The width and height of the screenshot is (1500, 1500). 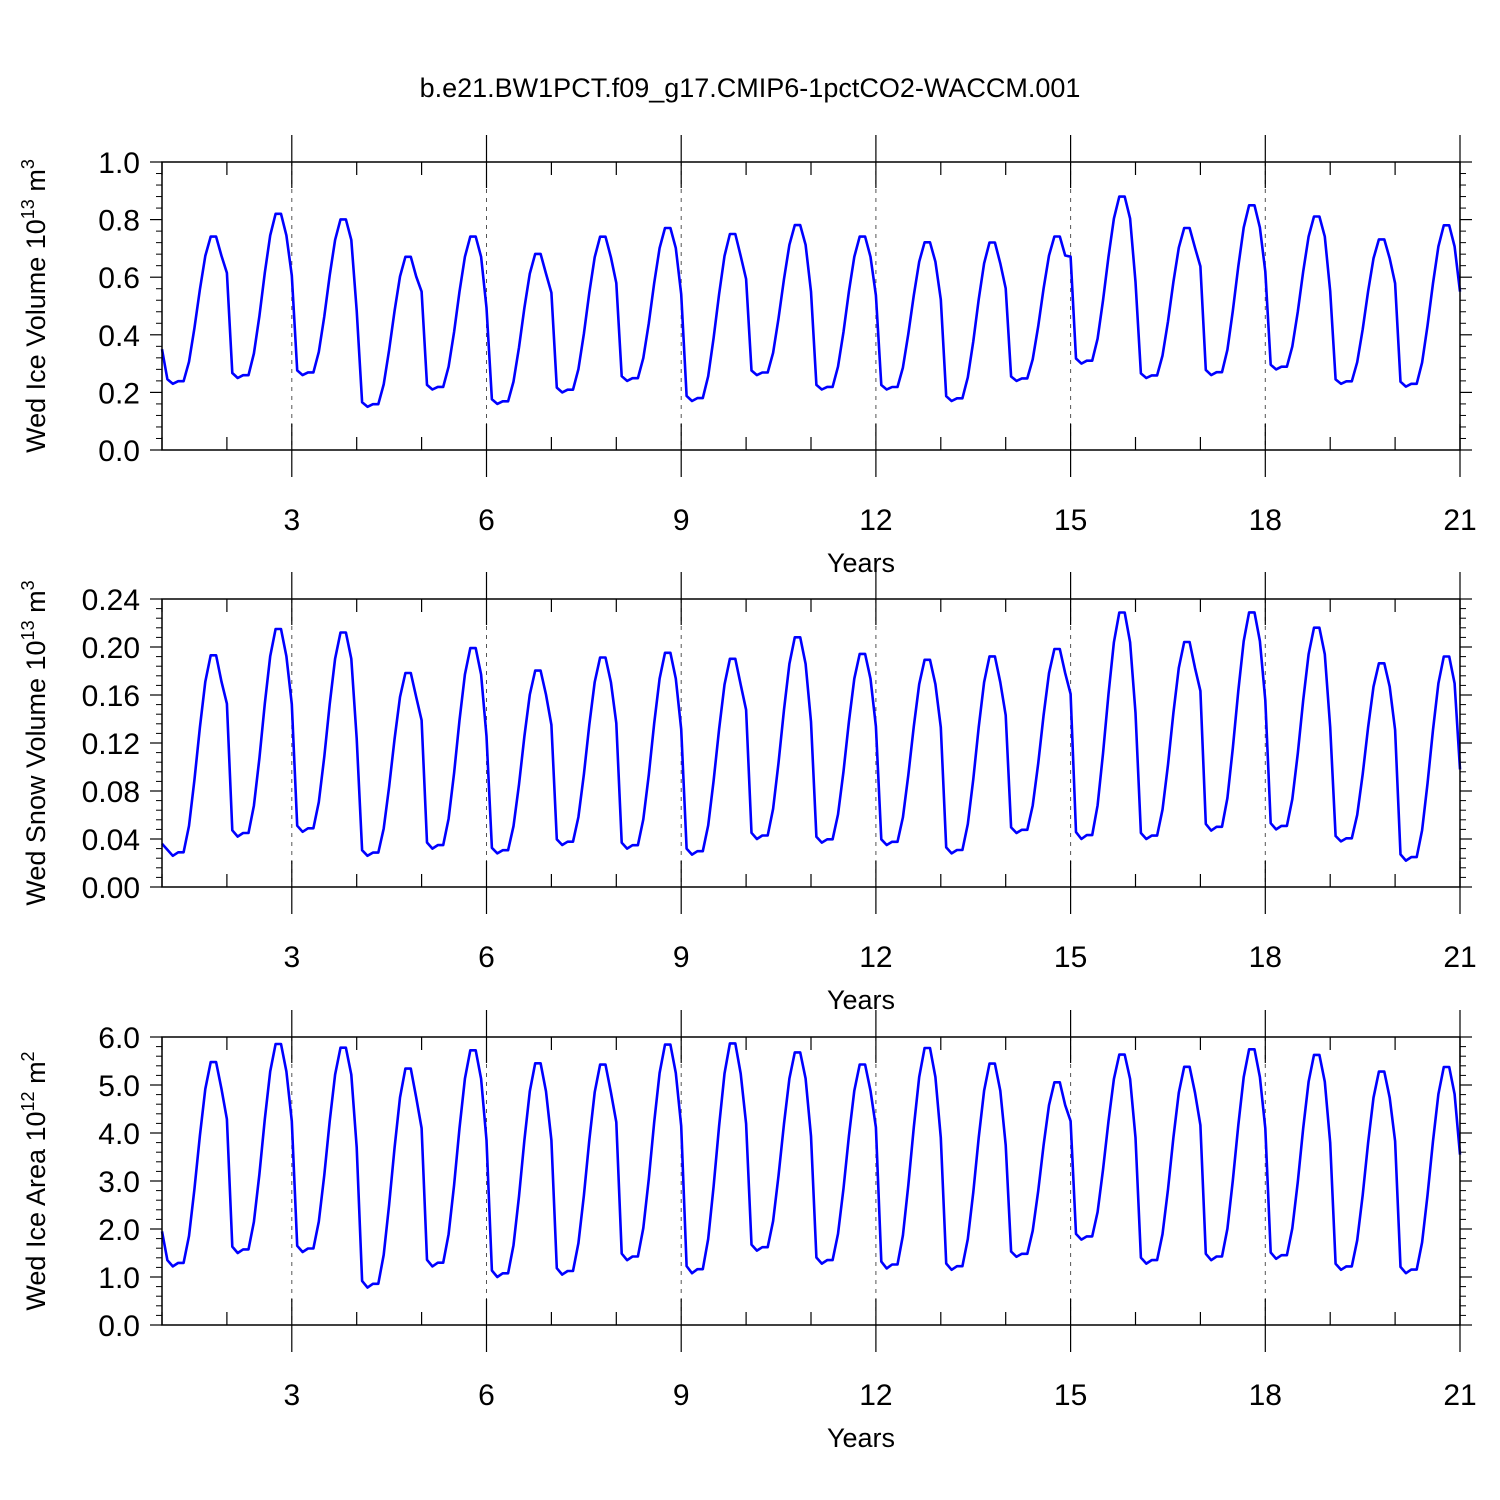 I want to click on y-tick-label: 0.8, so click(x=119, y=221).